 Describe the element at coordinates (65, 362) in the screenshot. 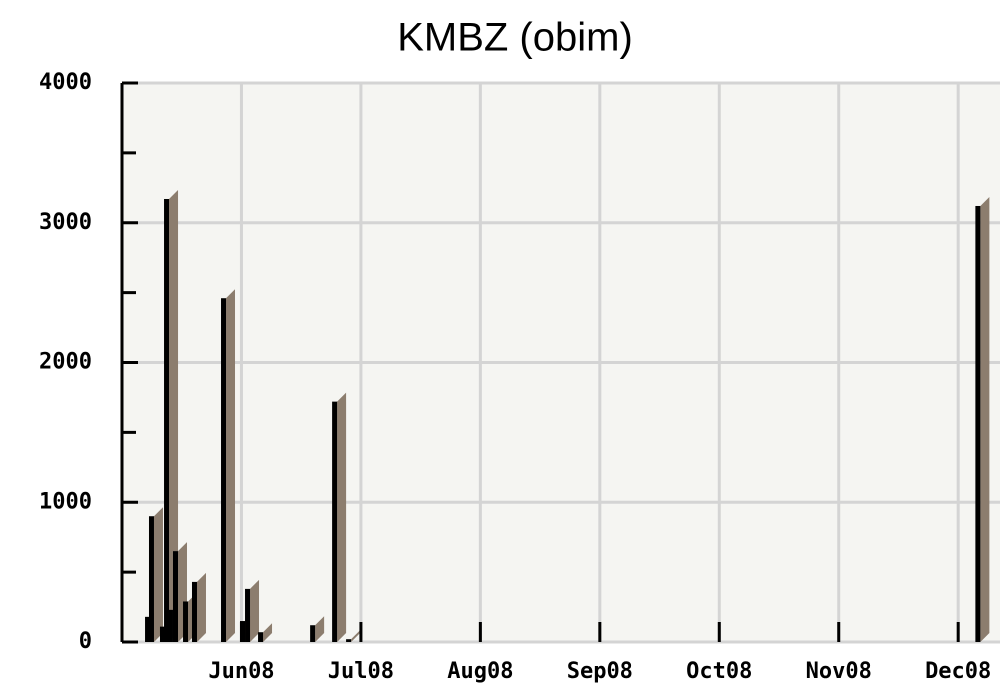

I see `y-tick-label: 2000` at that location.